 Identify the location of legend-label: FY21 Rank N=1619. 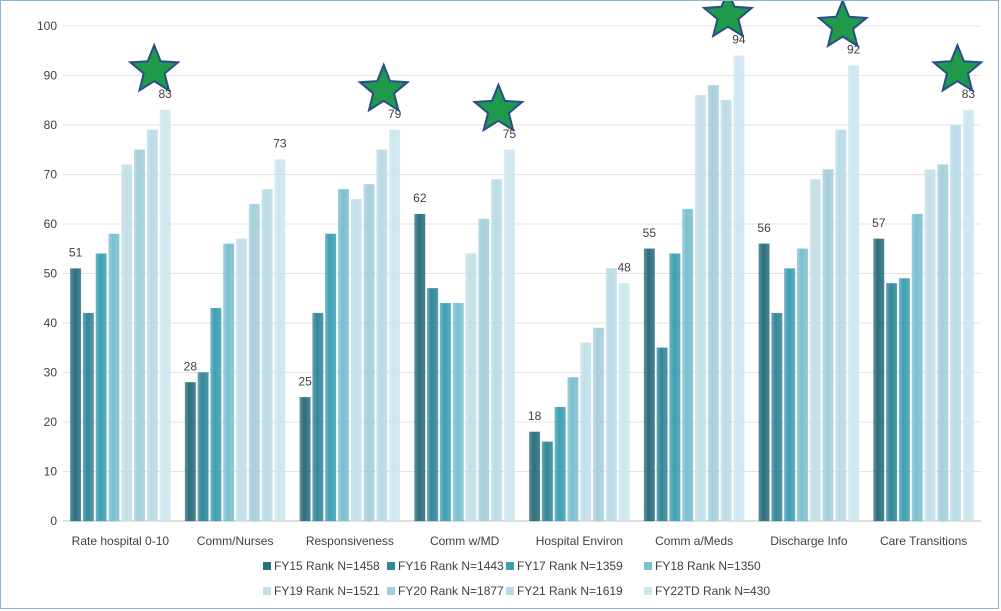
(570, 591).